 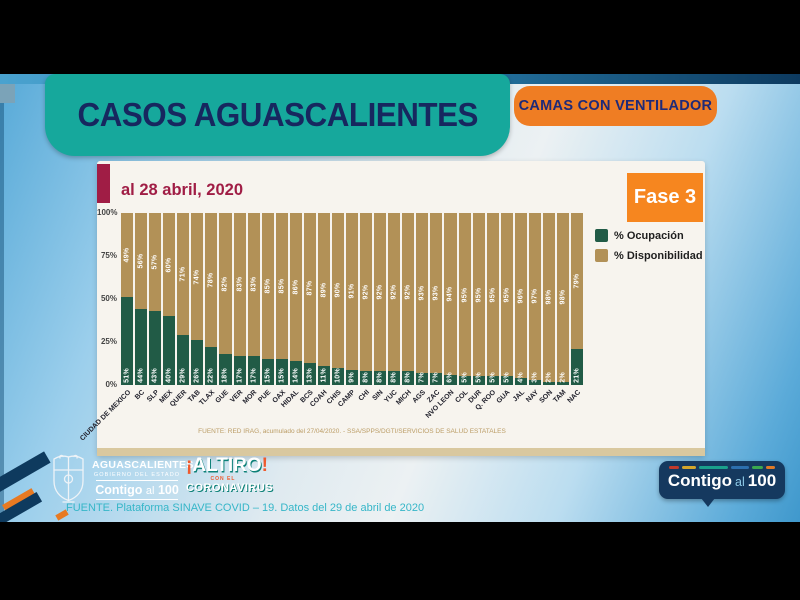 What do you see at coordinates (183, 375) in the screenshot?
I see `occupation-value-label: 29%` at bounding box center [183, 375].